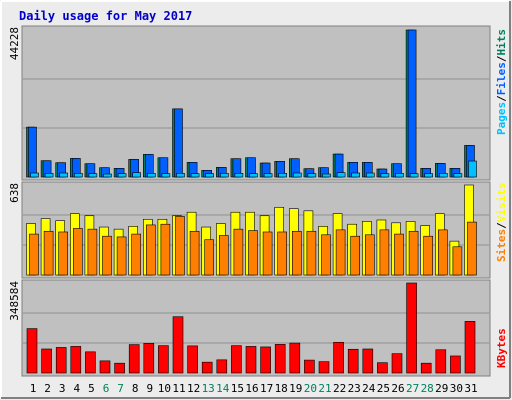 The height and width of the screenshot is (400, 512). What do you see at coordinates (62, 388) in the screenshot?
I see `day-label-3: 3` at bounding box center [62, 388].